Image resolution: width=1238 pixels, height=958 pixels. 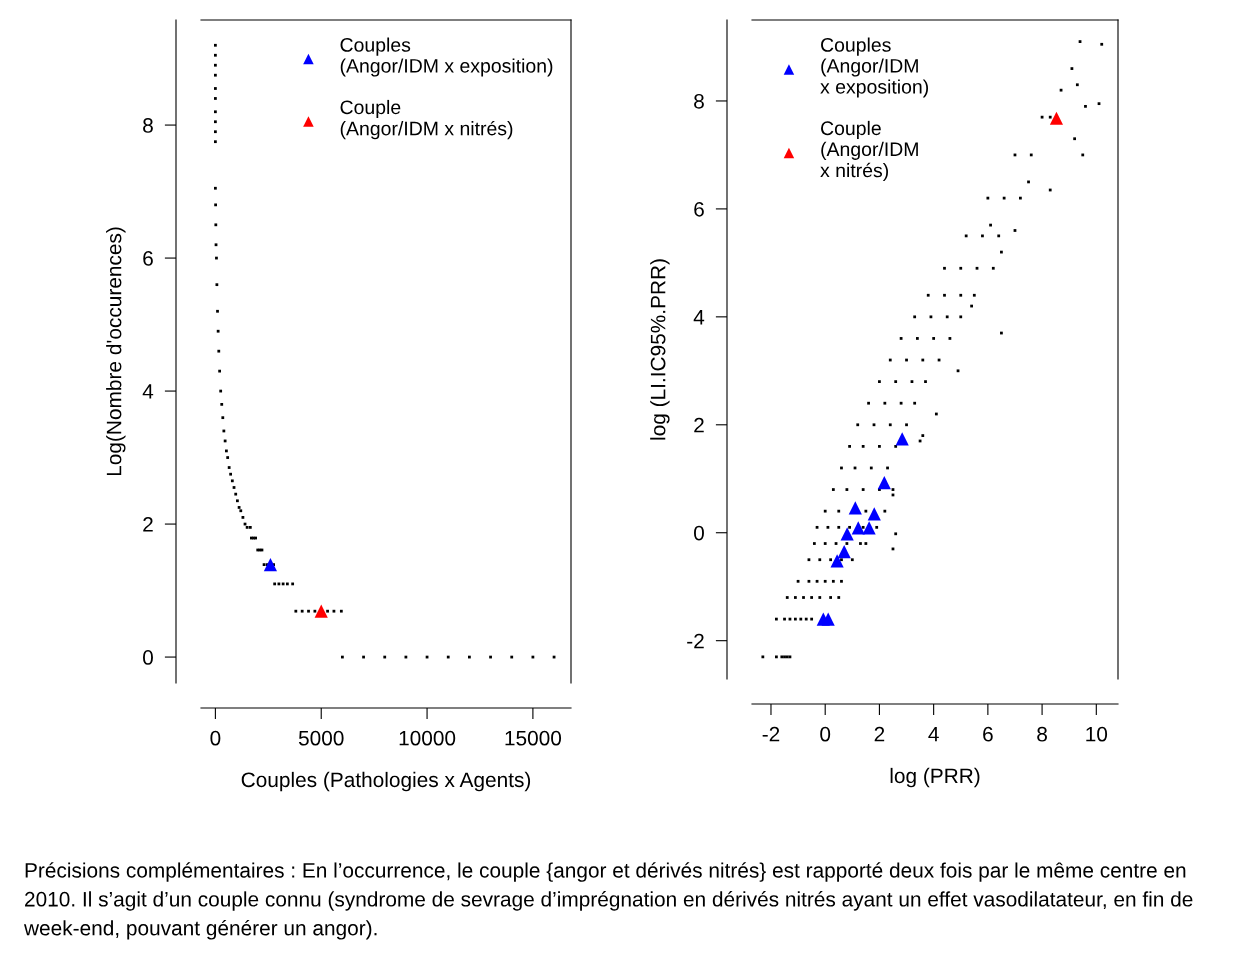 What do you see at coordinates (660, 349) in the screenshot?
I see `y-axis-title: log (LI.IC95%.PRR)` at bounding box center [660, 349].